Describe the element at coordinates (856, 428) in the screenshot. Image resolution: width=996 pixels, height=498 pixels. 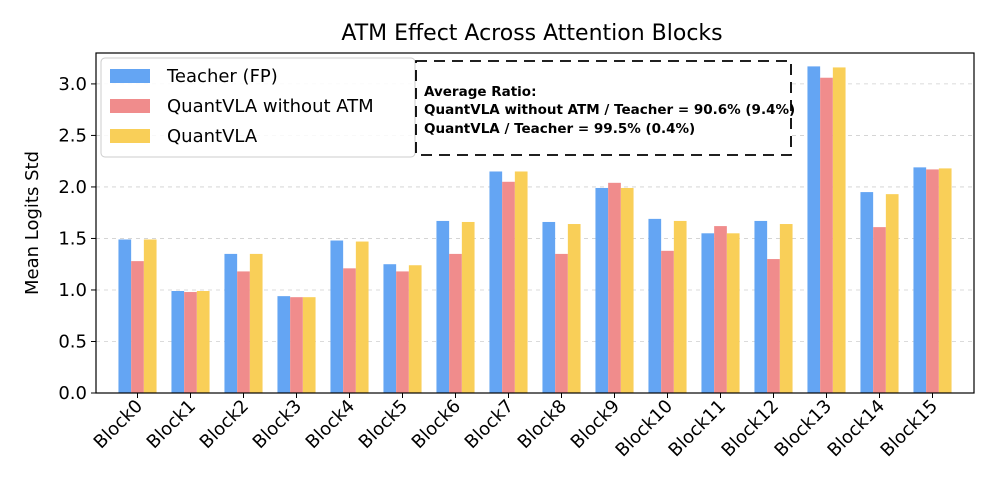
I see `x-tick-label: Block14` at that location.